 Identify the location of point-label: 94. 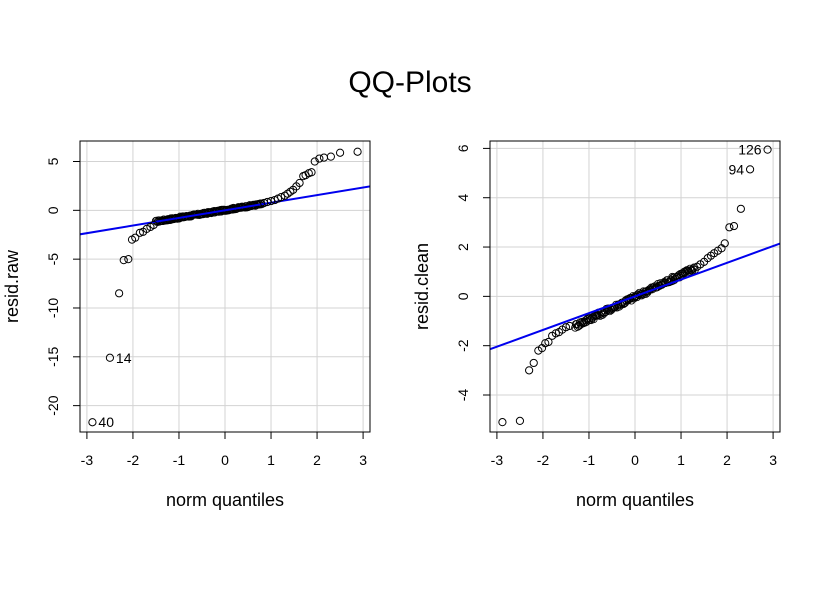
(737, 169).